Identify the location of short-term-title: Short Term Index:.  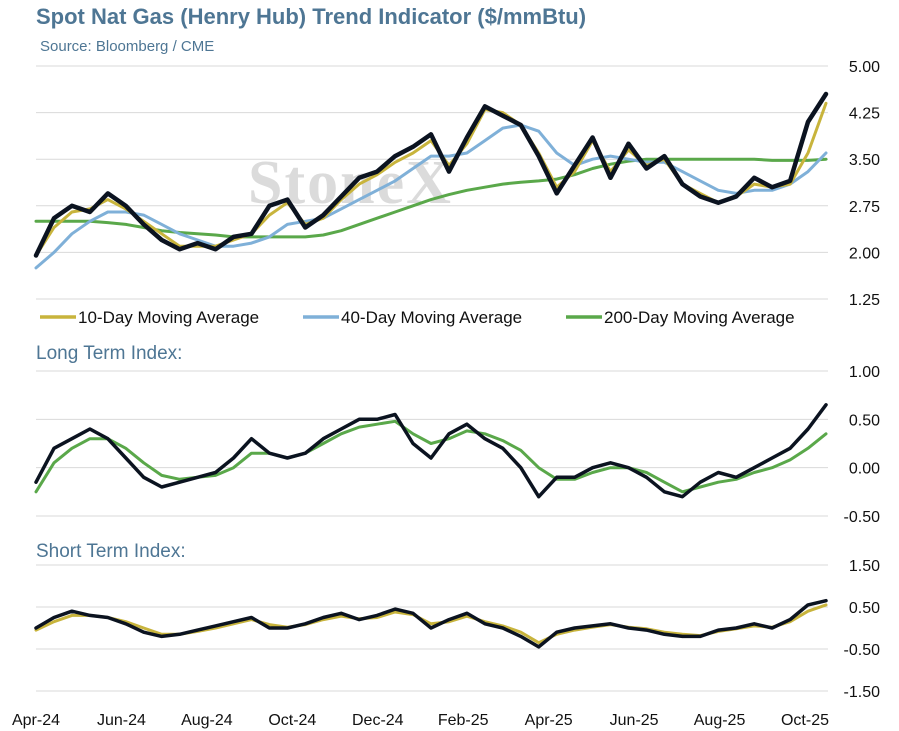
(111, 551).